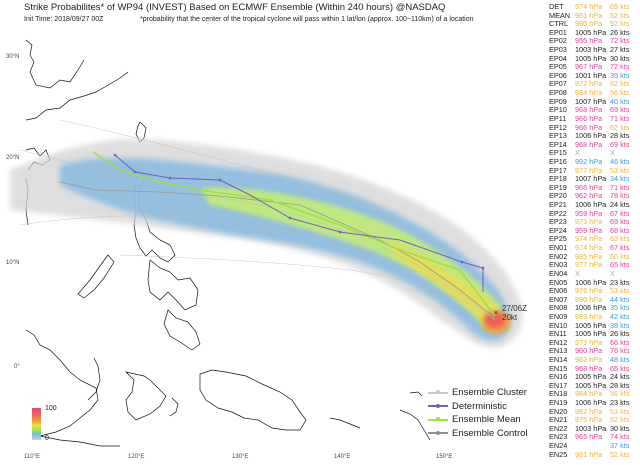 Image resolution: width=640 pixels, height=465 pixels. I want to click on member-row: EN12 973 hPa 66 kts, so click(594, 342).